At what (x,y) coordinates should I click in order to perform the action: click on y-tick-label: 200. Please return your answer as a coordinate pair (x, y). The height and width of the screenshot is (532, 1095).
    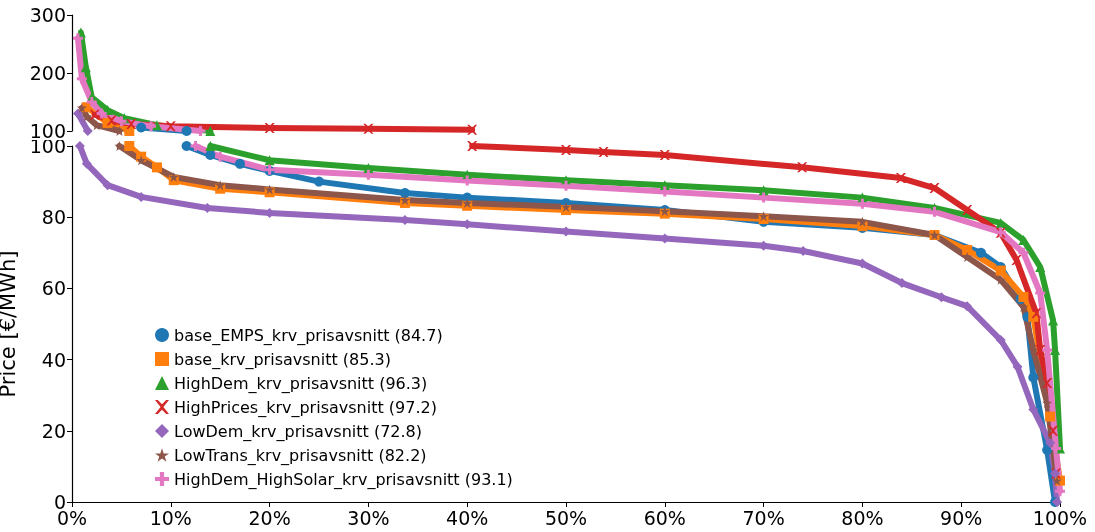
    Looking at the image, I should click on (47, 73).